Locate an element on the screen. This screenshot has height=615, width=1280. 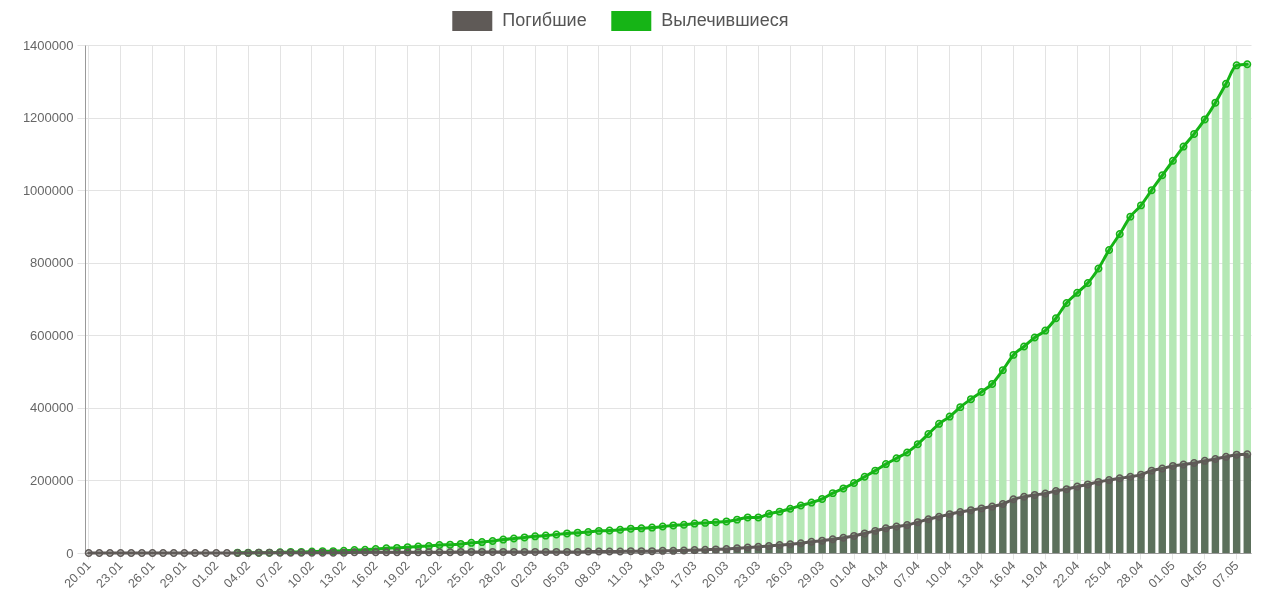
y-tick-label: 200000 is located at coordinates (52, 480).